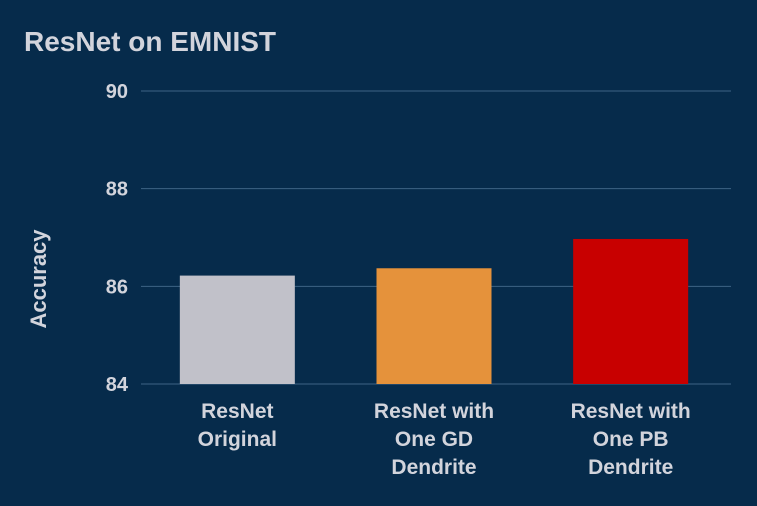 Image resolution: width=757 pixels, height=506 pixels. Describe the element at coordinates (434, 439) in the screenshot. I see `x-category-label-2: ResNet with One GD Dendrite` at that location.